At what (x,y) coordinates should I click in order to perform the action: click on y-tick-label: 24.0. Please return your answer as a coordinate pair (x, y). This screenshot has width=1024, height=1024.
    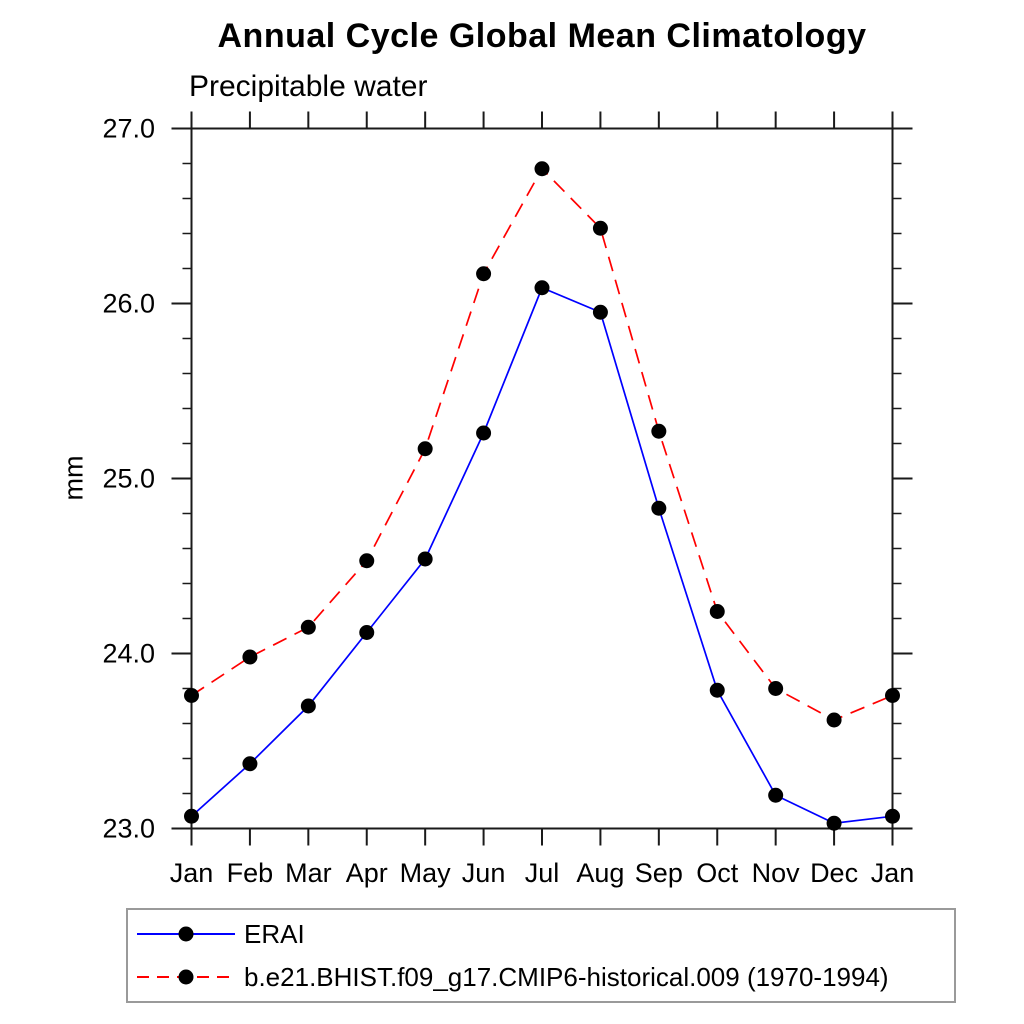
    Looking at the image, I should click on (128, 654).